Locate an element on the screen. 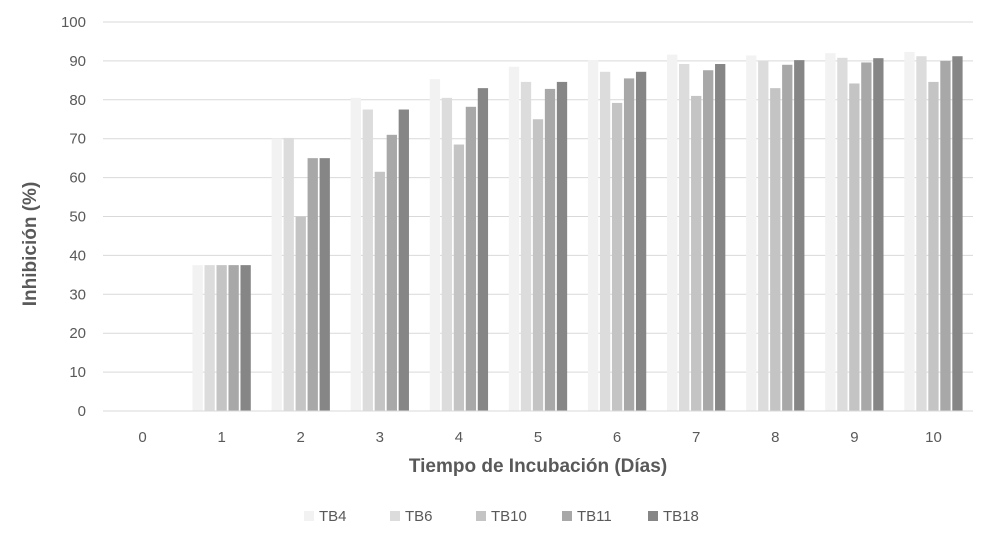  y-tick-label: 40 is located at coordinates (77, 255).